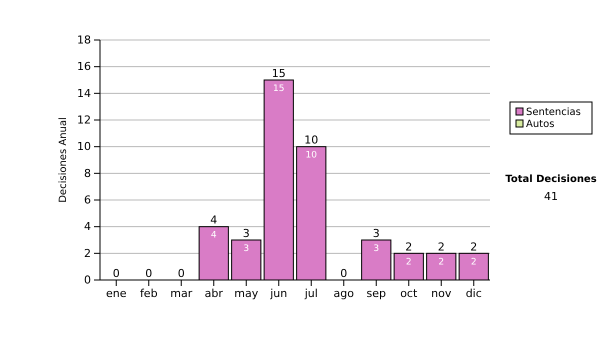  I want to click on total-label: 15, so click(279, 73).